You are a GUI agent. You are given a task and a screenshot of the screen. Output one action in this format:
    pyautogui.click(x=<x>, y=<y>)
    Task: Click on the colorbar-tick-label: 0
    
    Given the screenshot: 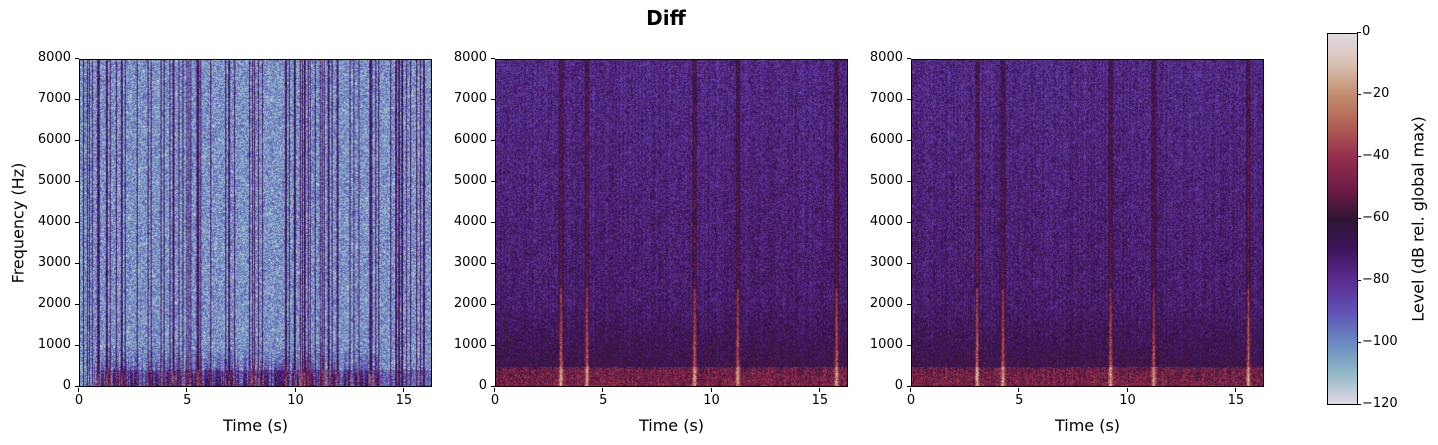 What is the action you would take?
    pyautogui.click(x=1363, y=31)
    